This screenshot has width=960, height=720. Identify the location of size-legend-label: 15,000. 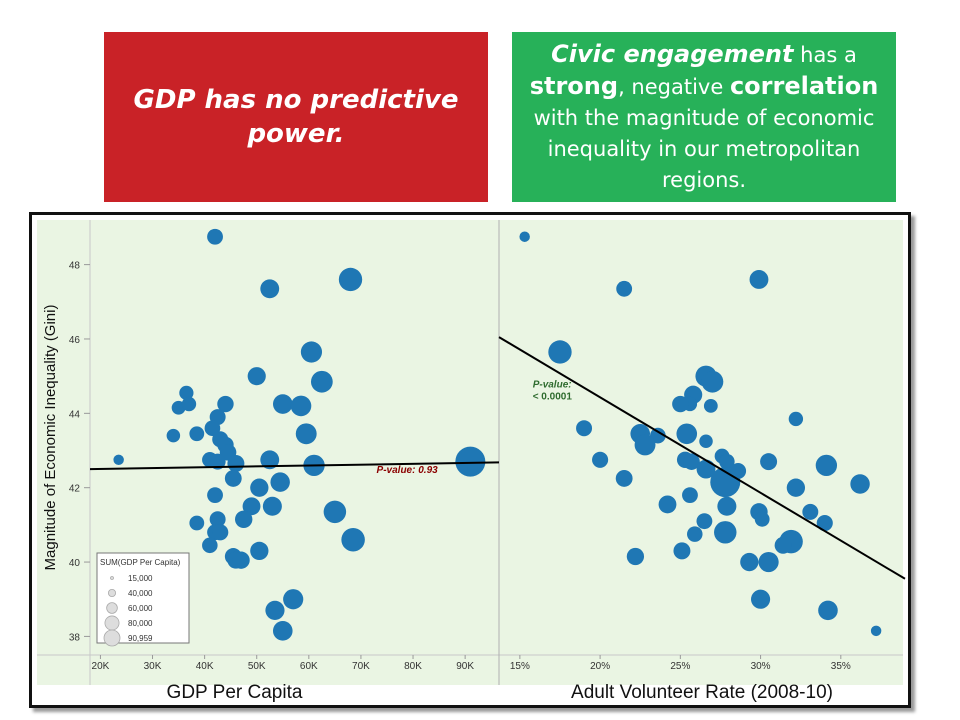
(140, 578).